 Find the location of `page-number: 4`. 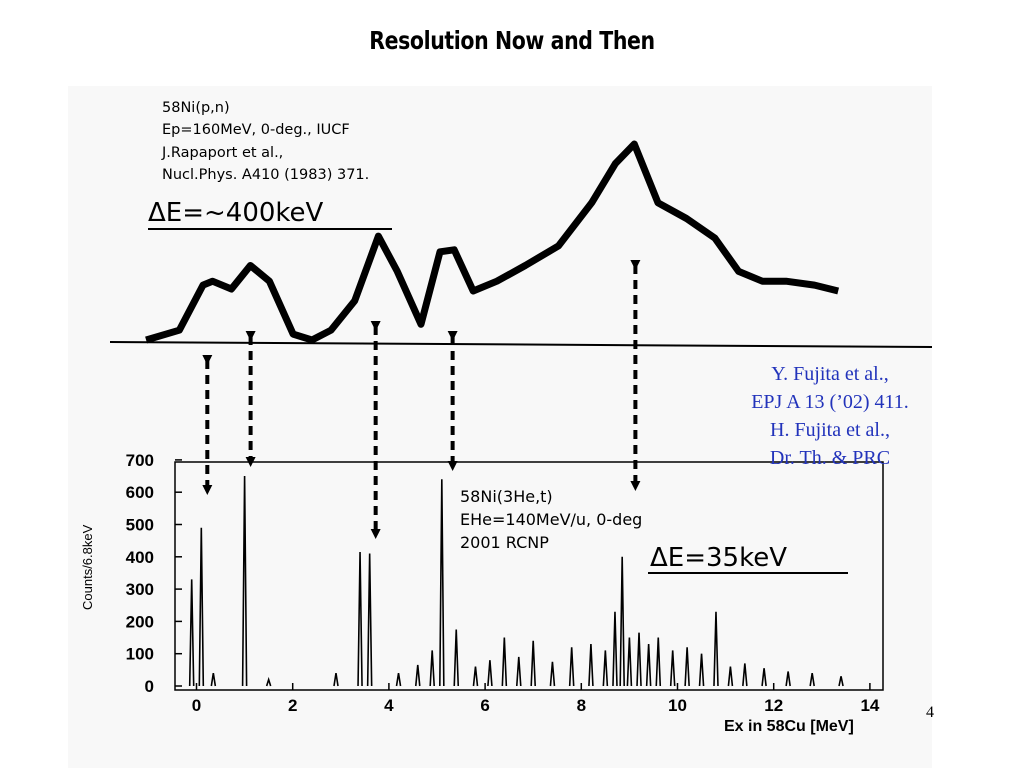

page-number: 4 is located at coordinates (930, 712).